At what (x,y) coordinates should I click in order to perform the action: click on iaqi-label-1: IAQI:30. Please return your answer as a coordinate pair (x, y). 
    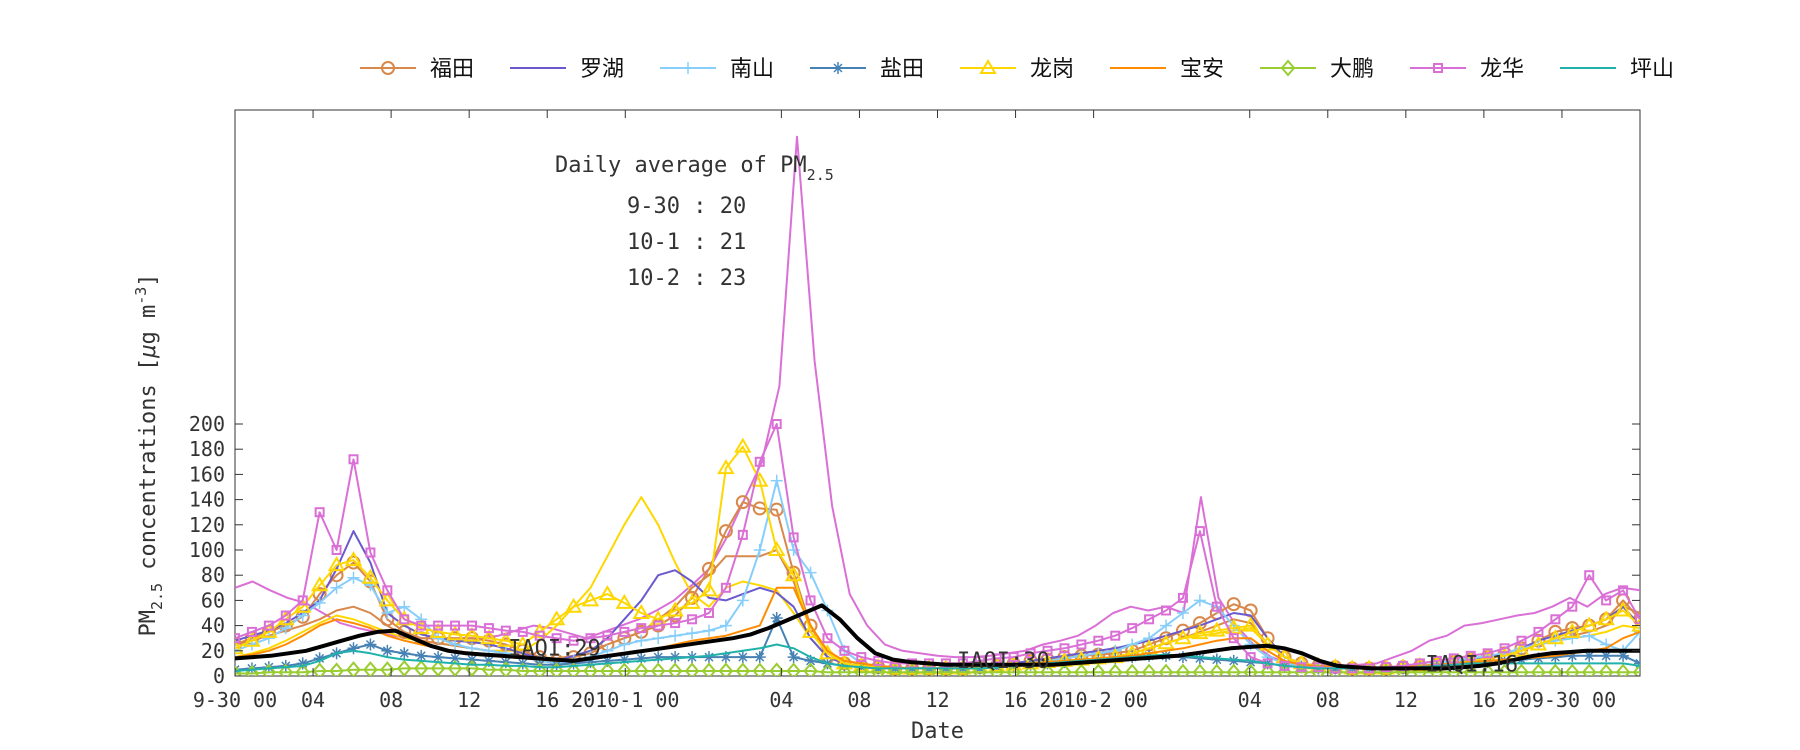
    Looking at the image, I should click on (1003, 661).